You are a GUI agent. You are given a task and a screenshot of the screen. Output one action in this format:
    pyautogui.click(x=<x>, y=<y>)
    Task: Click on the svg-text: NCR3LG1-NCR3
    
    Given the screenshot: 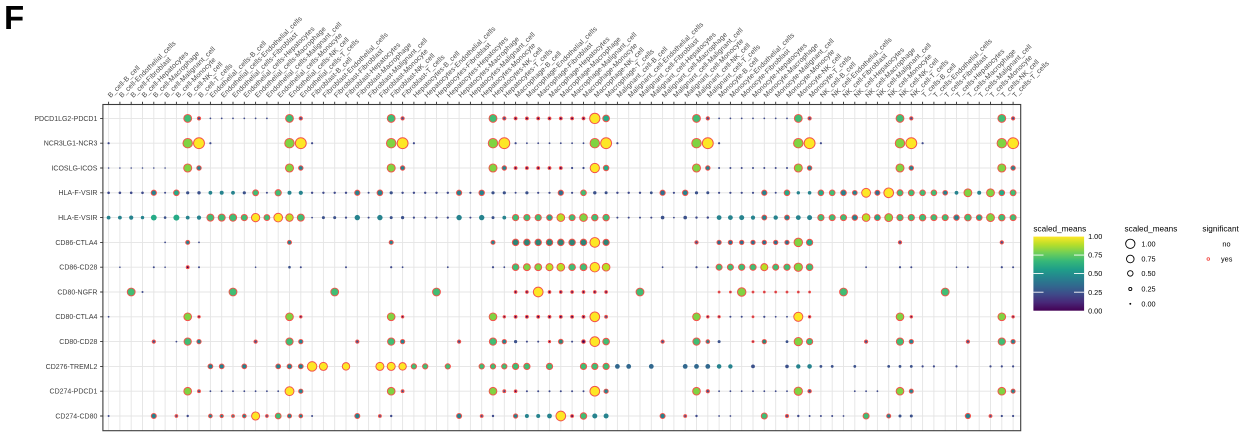 What is the action you would take?
    pyautogui.click(x=71, y=144)
    